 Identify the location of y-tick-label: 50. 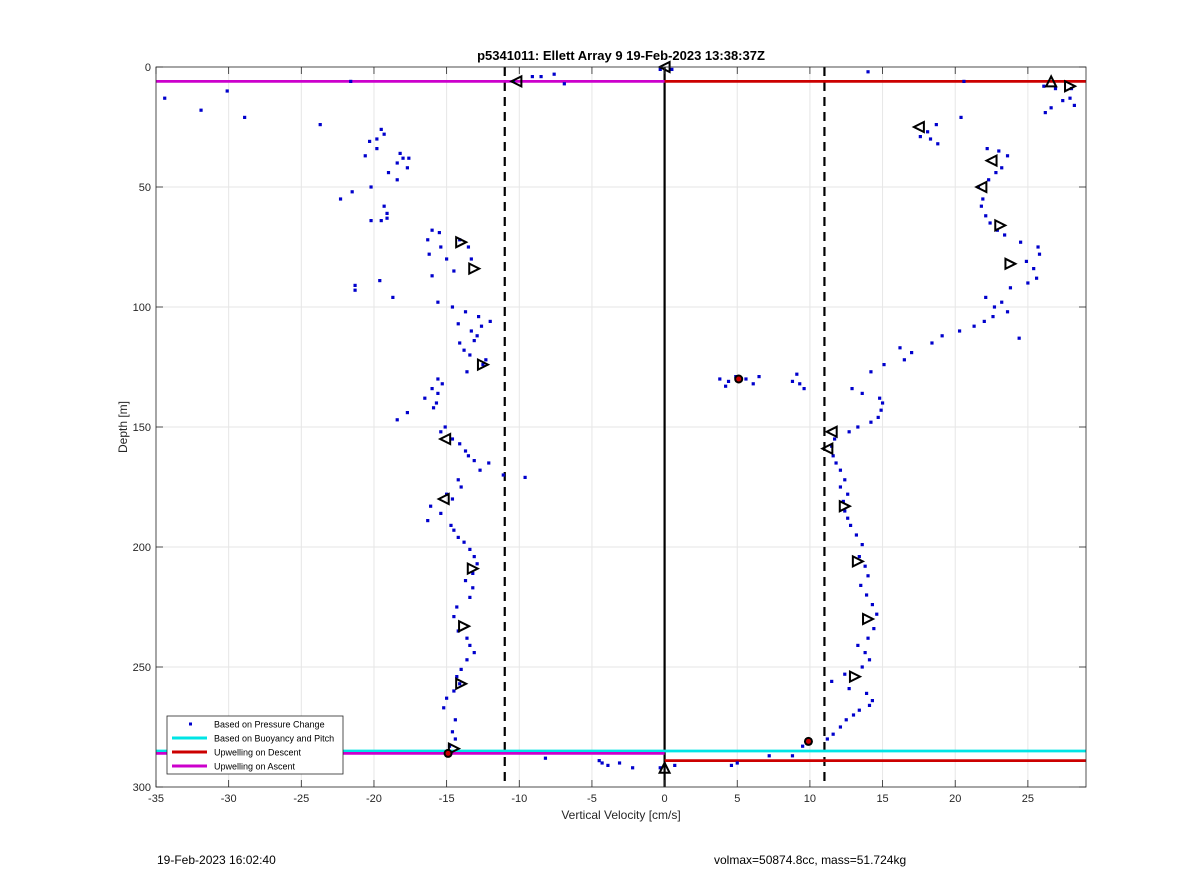
(145, 188).